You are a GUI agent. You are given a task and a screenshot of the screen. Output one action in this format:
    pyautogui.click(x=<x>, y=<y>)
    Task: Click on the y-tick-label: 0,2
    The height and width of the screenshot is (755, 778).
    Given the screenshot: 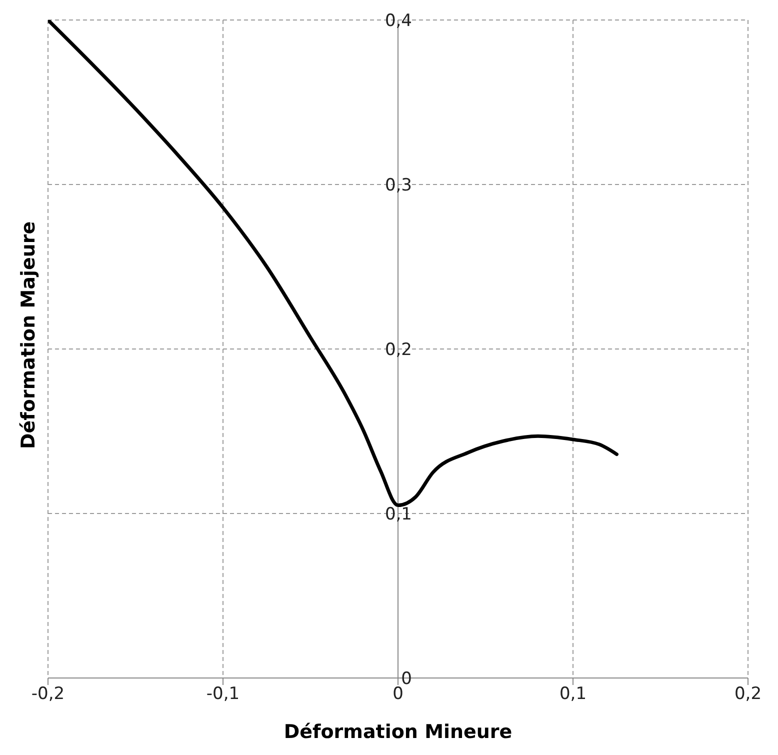 What is the action you would take?
    pyautogui.click(x=398, y=350)
    